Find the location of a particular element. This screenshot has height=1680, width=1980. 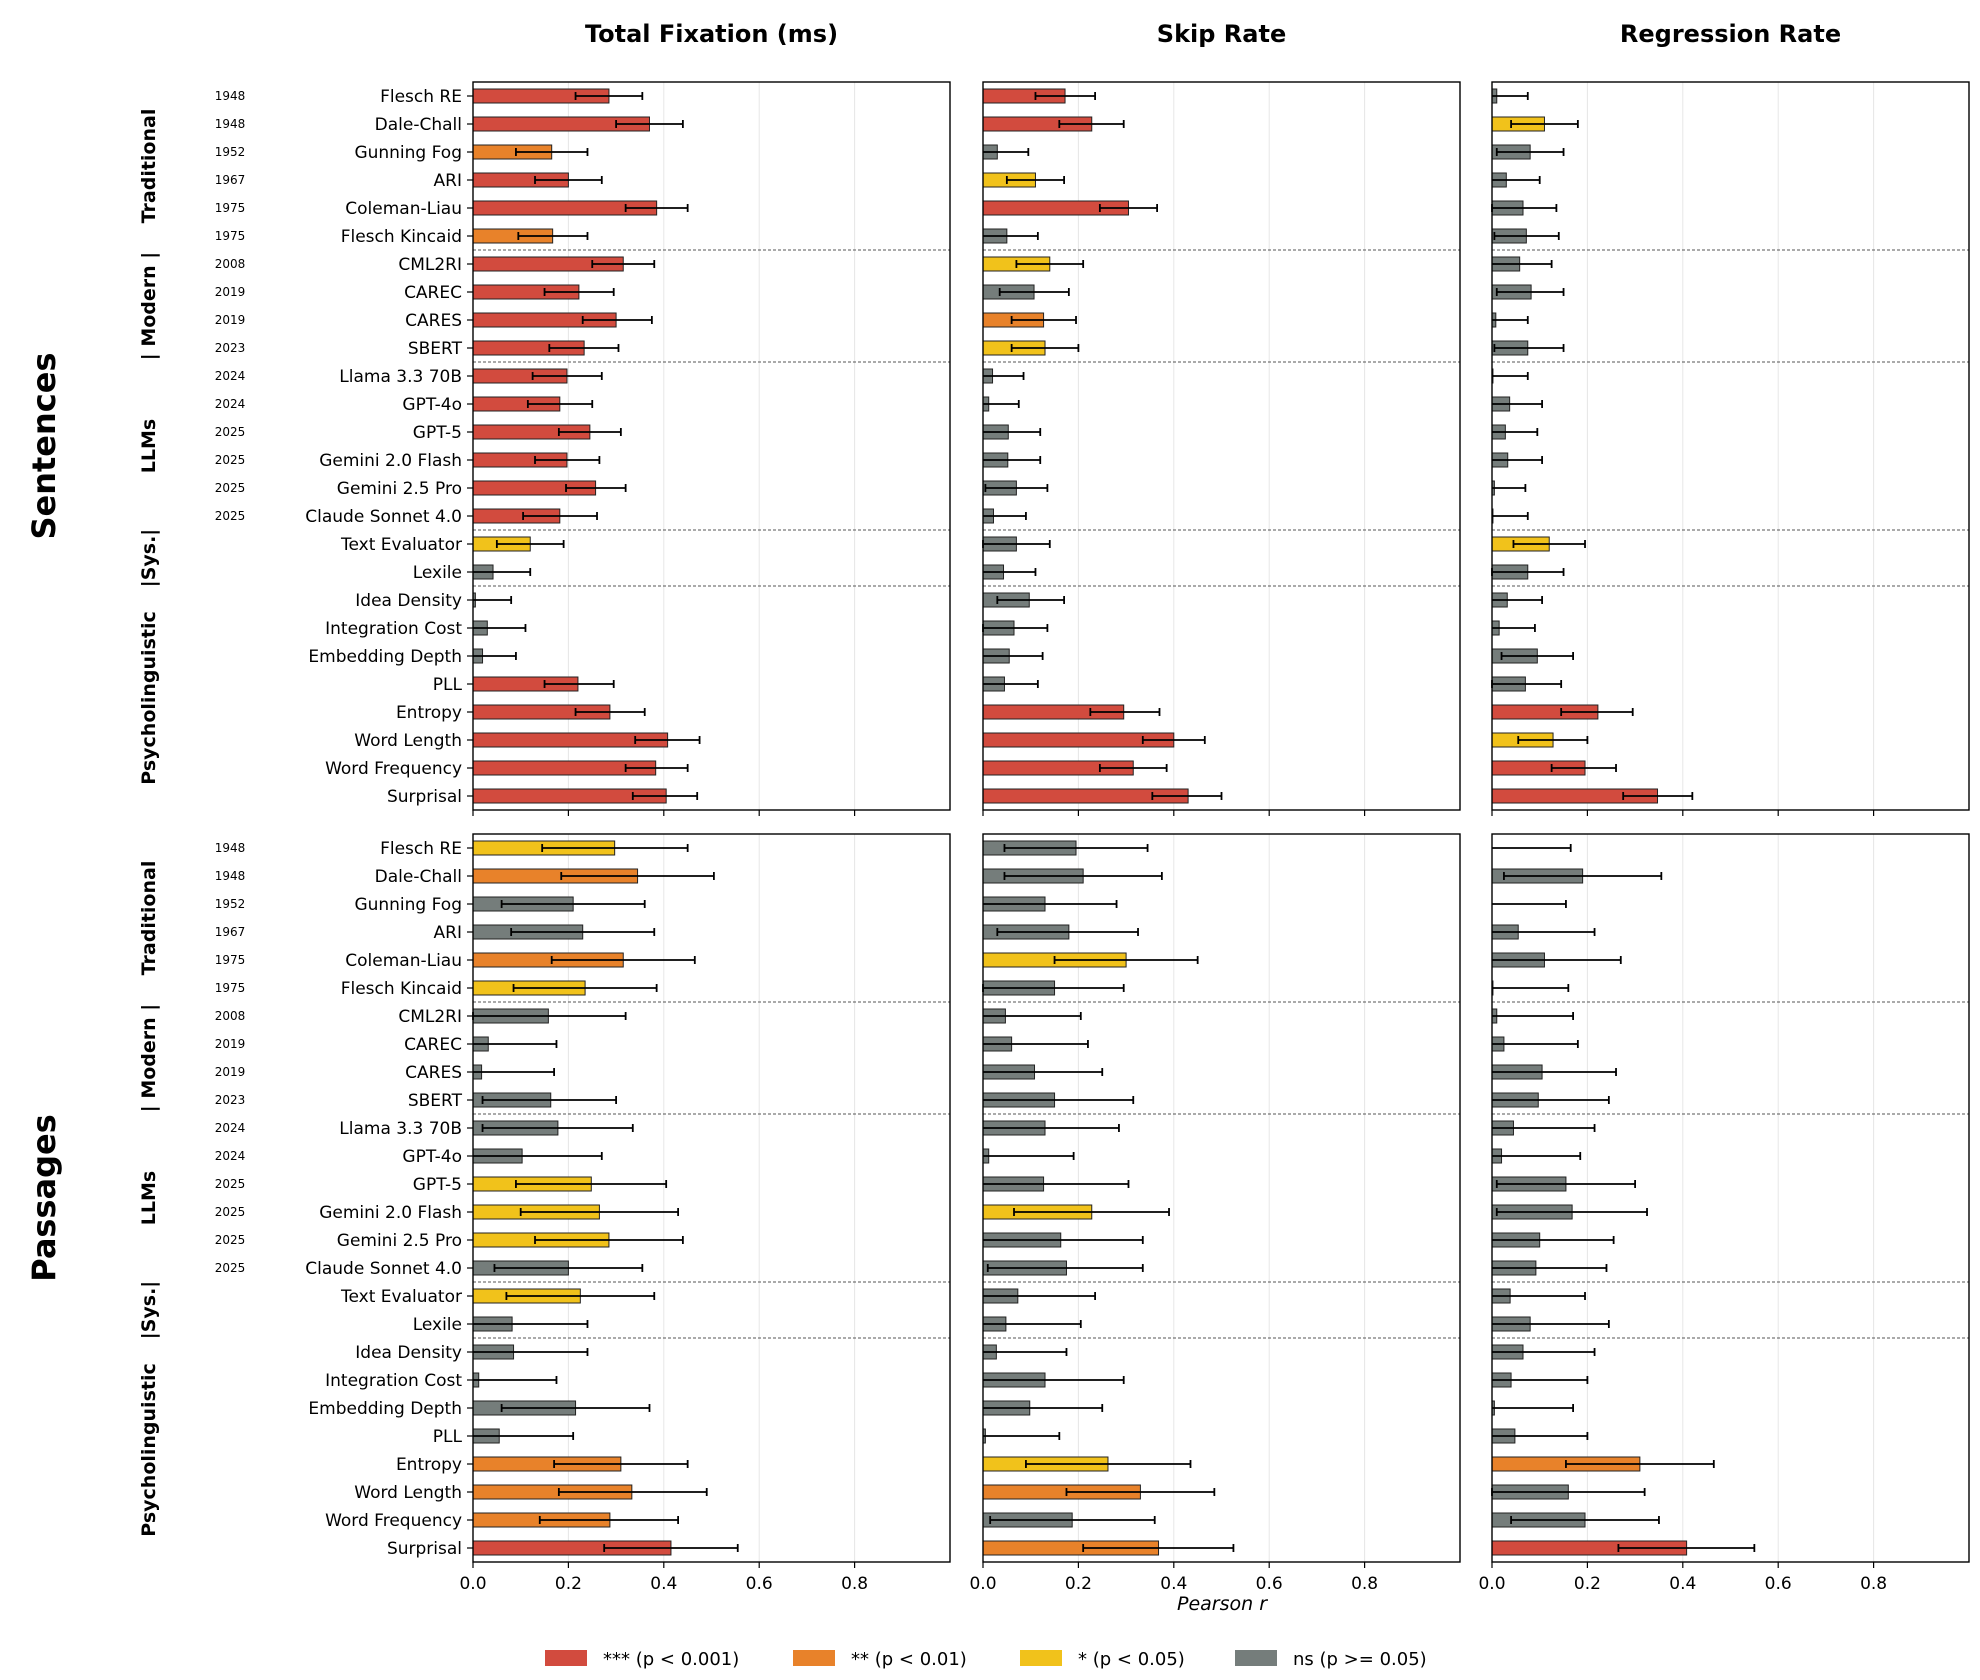

legend-label: ** (p < 0.01) is located at coordinates (909, 1659).